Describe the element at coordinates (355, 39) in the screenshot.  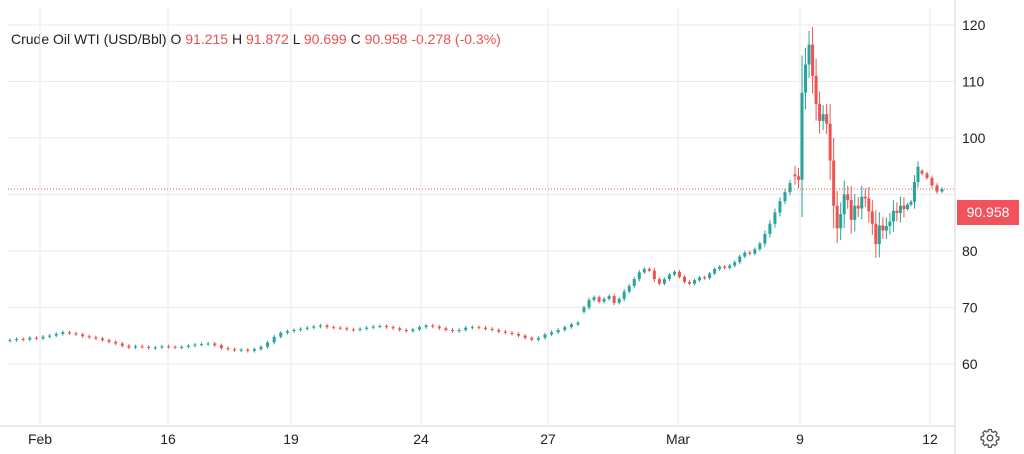
I see `close-label: C` at that location.